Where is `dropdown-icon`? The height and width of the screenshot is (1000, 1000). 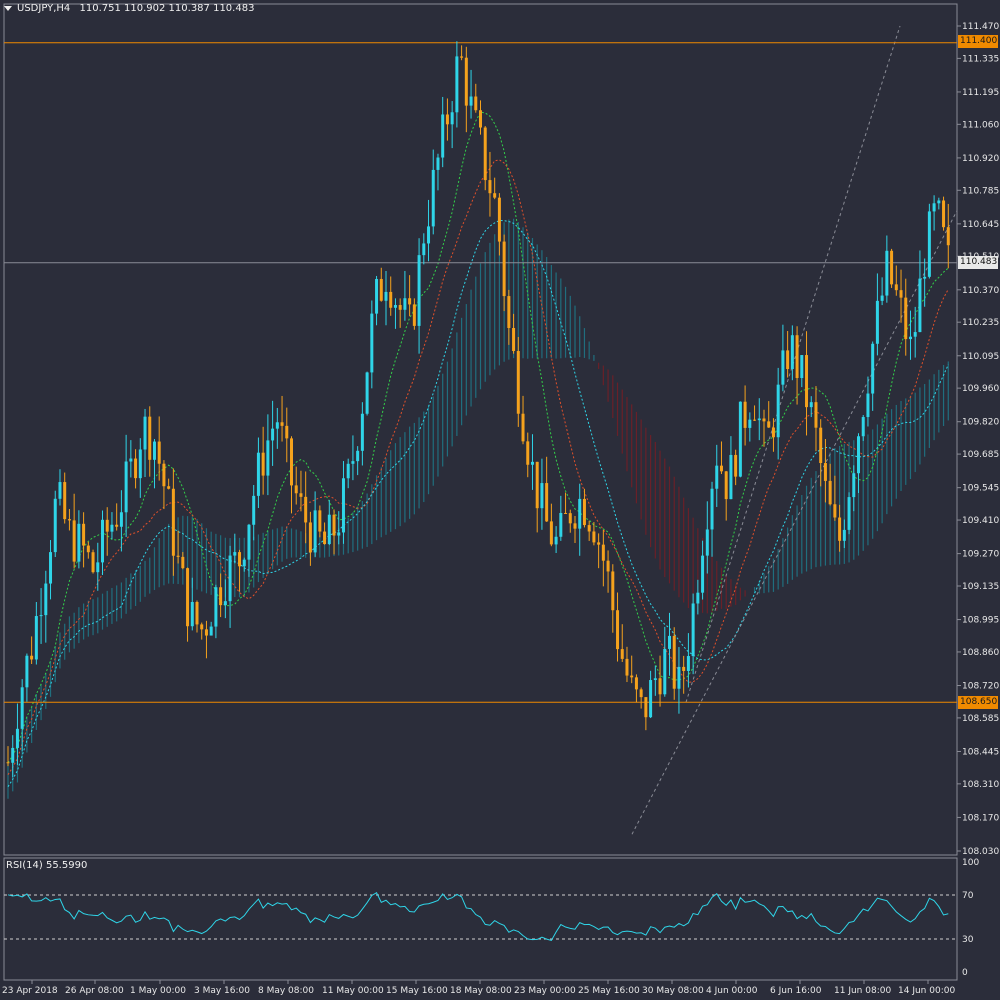 dropdown-icon is located at coordinates (8, 8).